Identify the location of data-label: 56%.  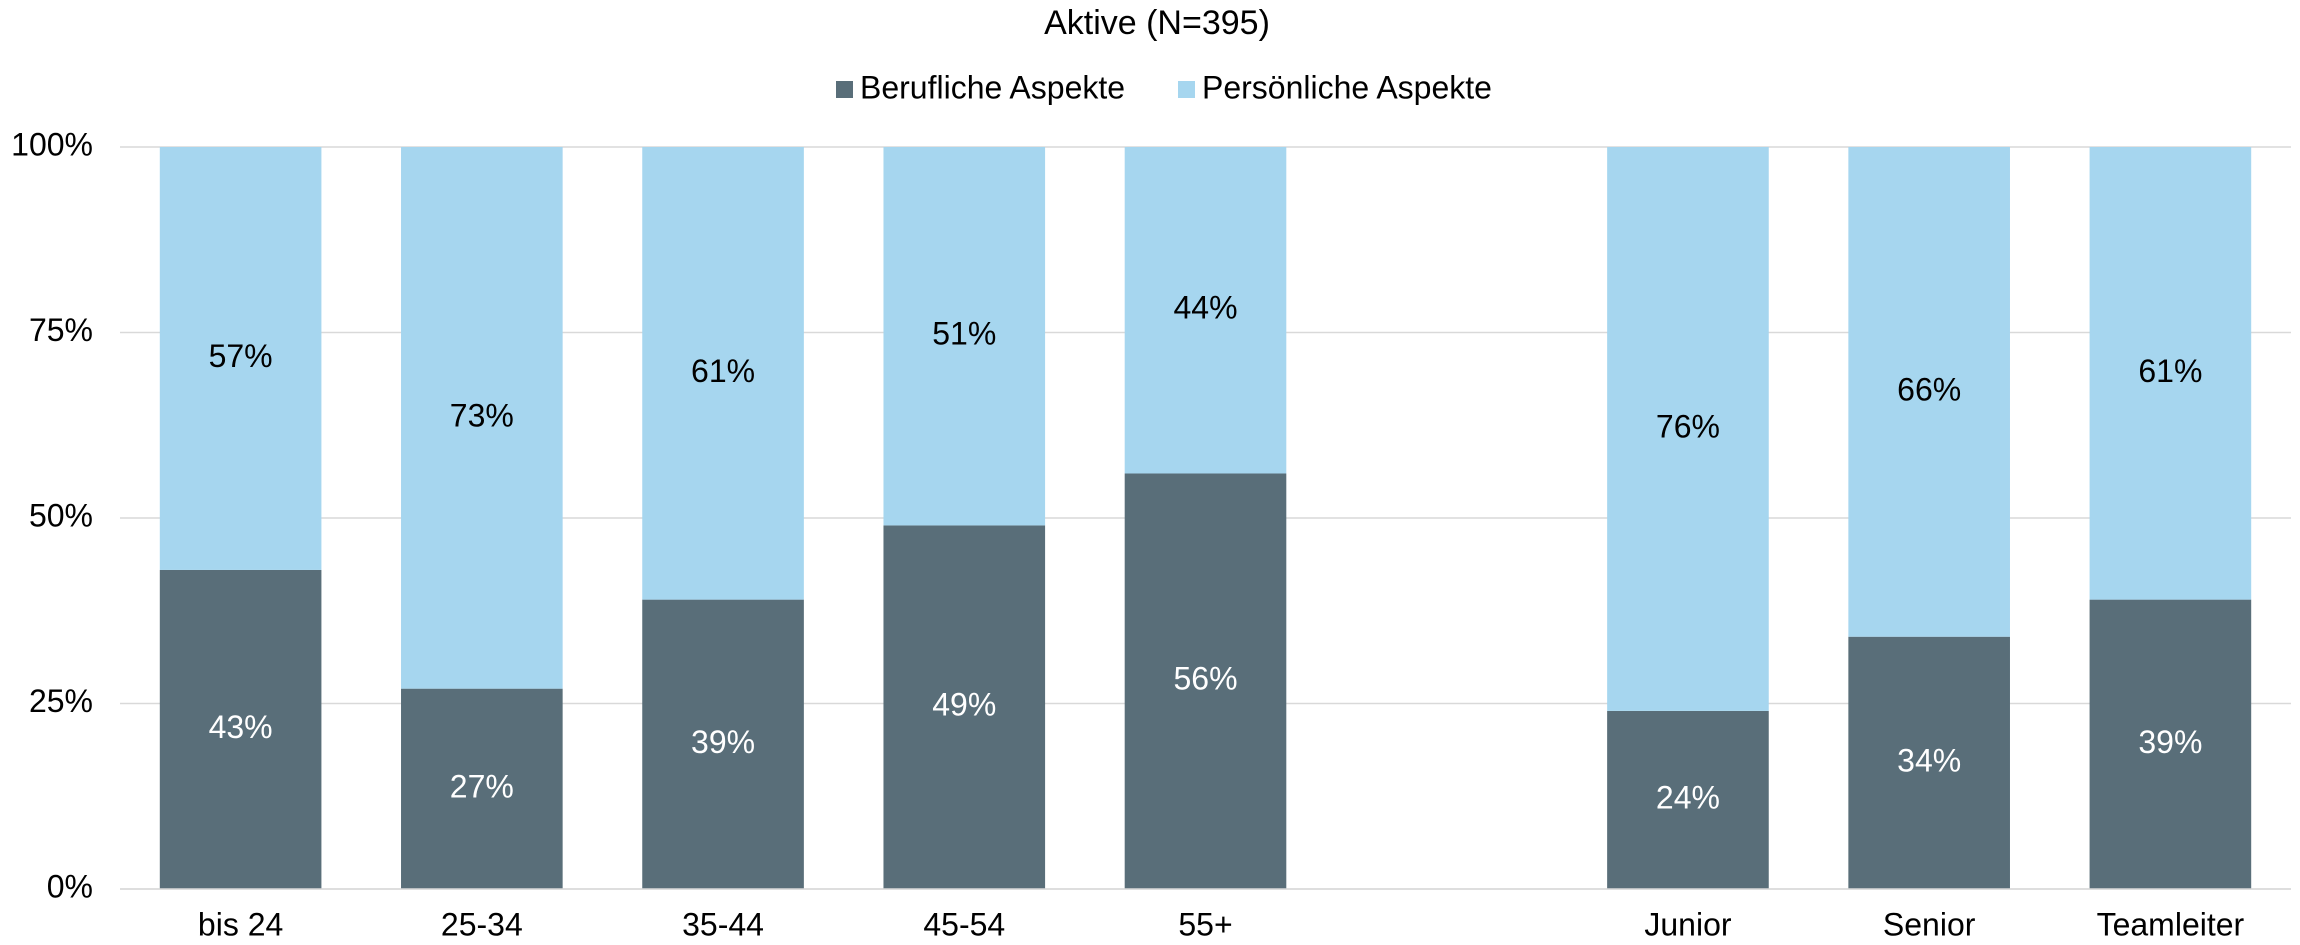
(1205, 679).